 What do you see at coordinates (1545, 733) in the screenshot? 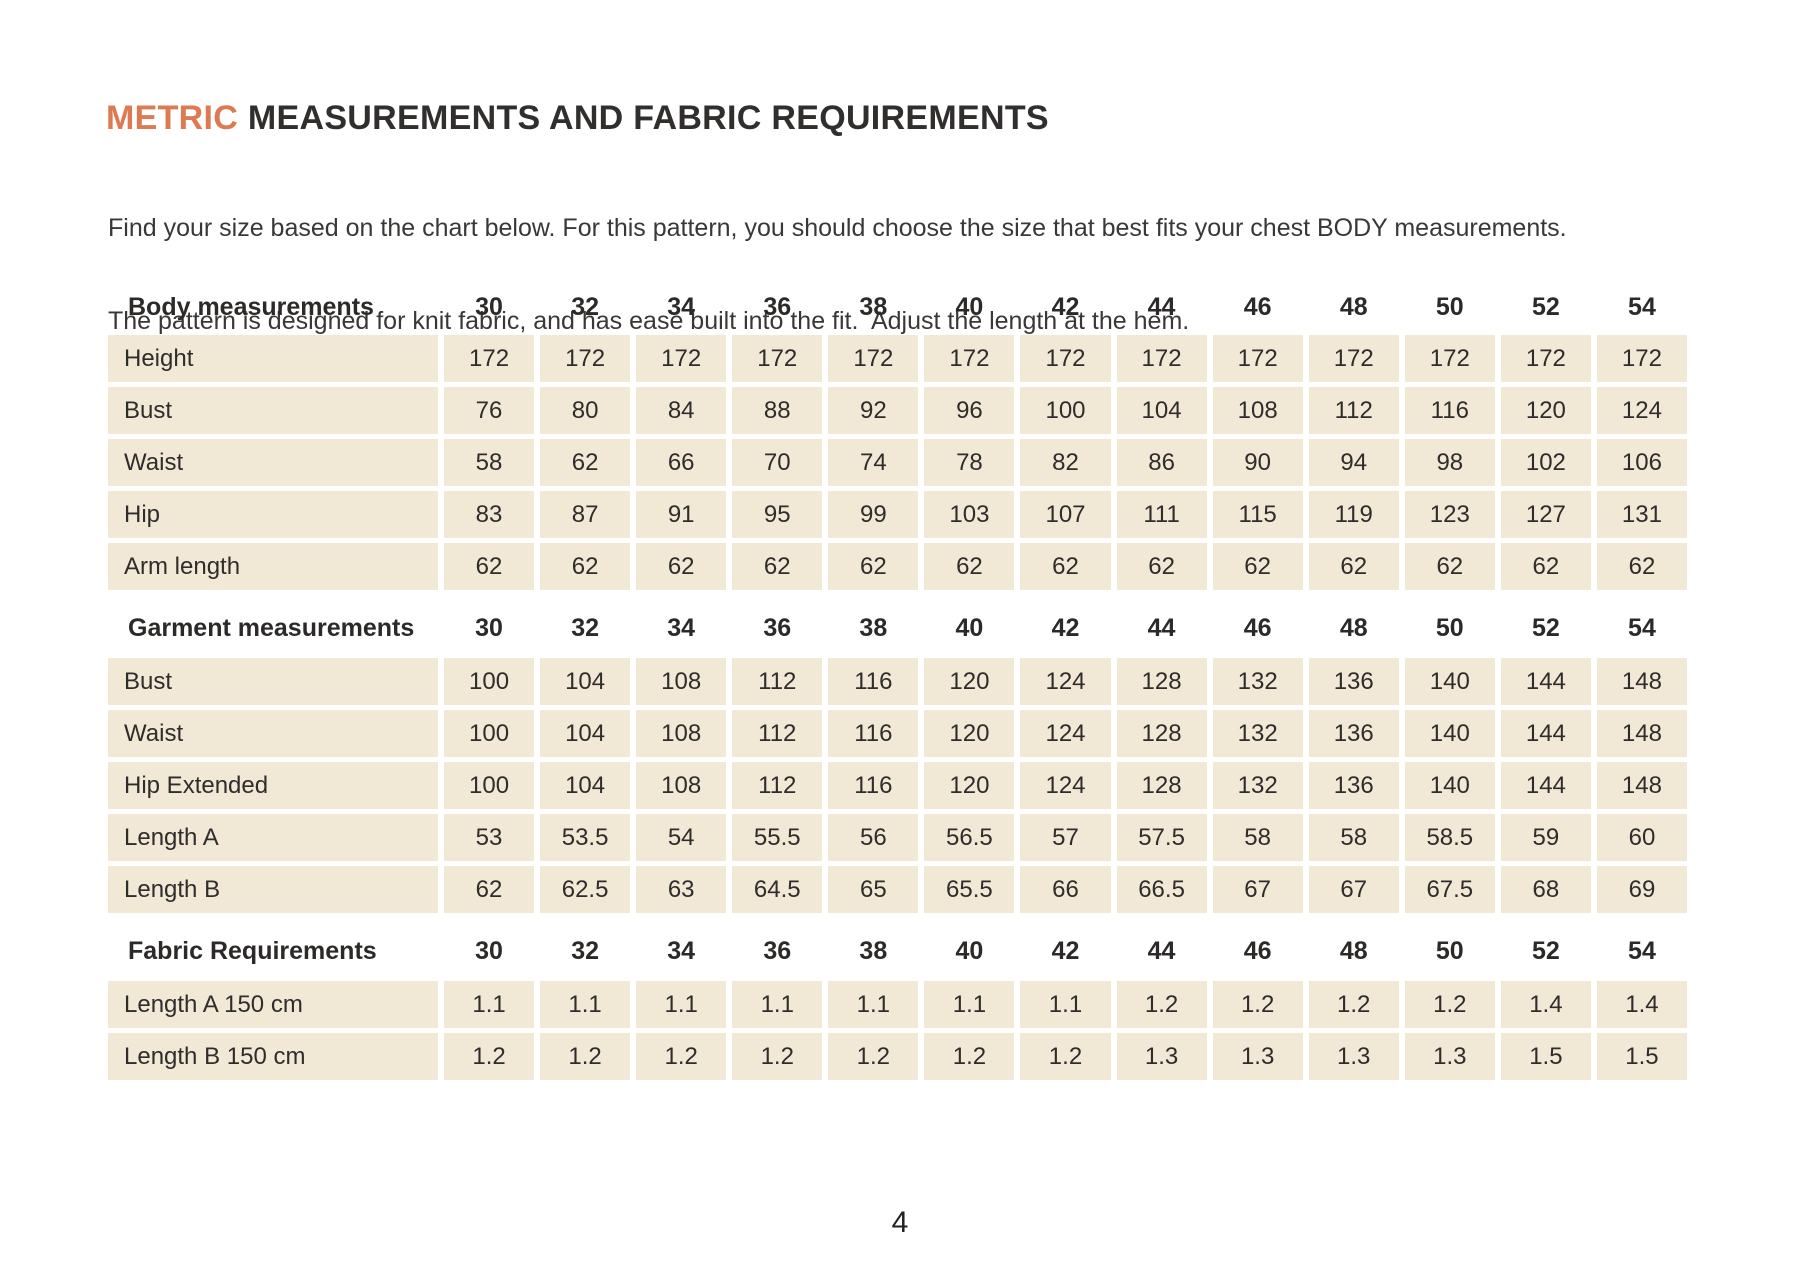
I see `value-cell: 144` at bounding box center [1545, 733].